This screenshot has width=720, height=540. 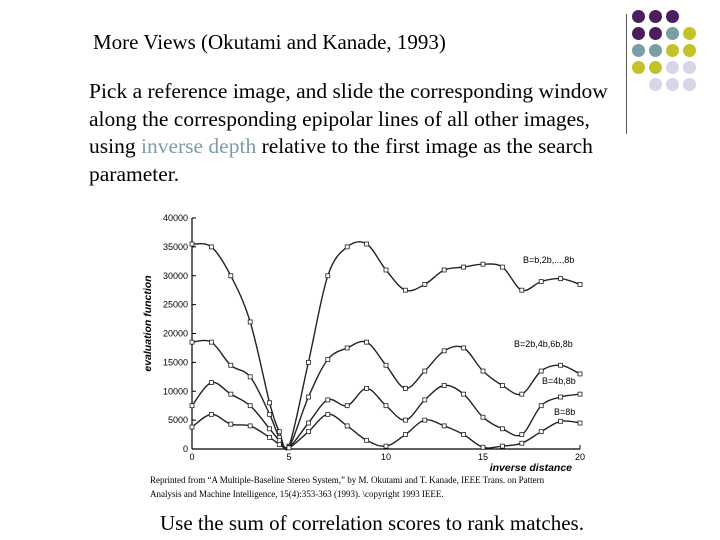 I want to click on x-tick-label: 20, so click(x=580, y=457).